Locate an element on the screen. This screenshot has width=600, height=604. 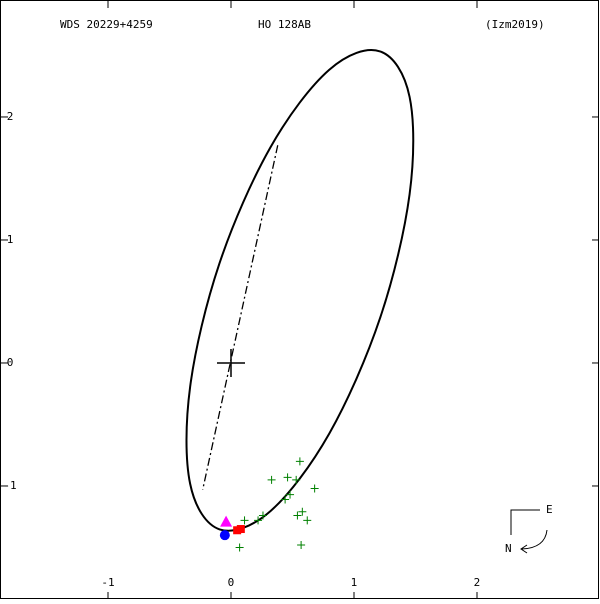
x-tick-label: 2 is located at coordinates (477, 582).